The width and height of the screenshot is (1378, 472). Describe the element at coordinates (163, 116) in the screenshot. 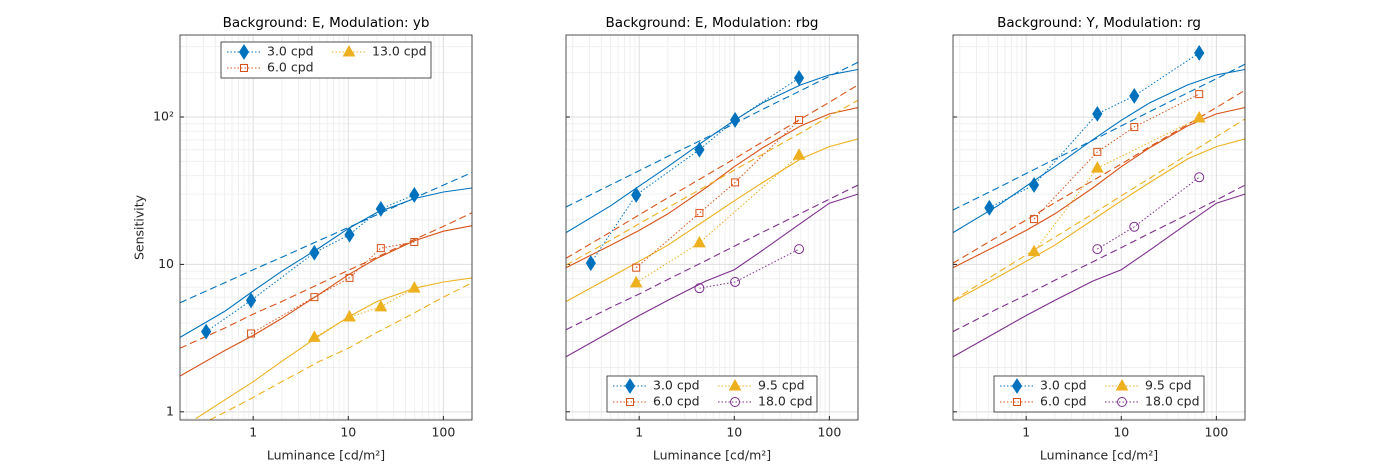

I see `y-tick-label: 10²` at that location.